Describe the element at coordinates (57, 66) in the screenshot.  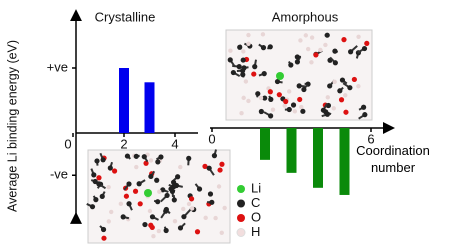
I see `y-tick-label: +ve` at that location.